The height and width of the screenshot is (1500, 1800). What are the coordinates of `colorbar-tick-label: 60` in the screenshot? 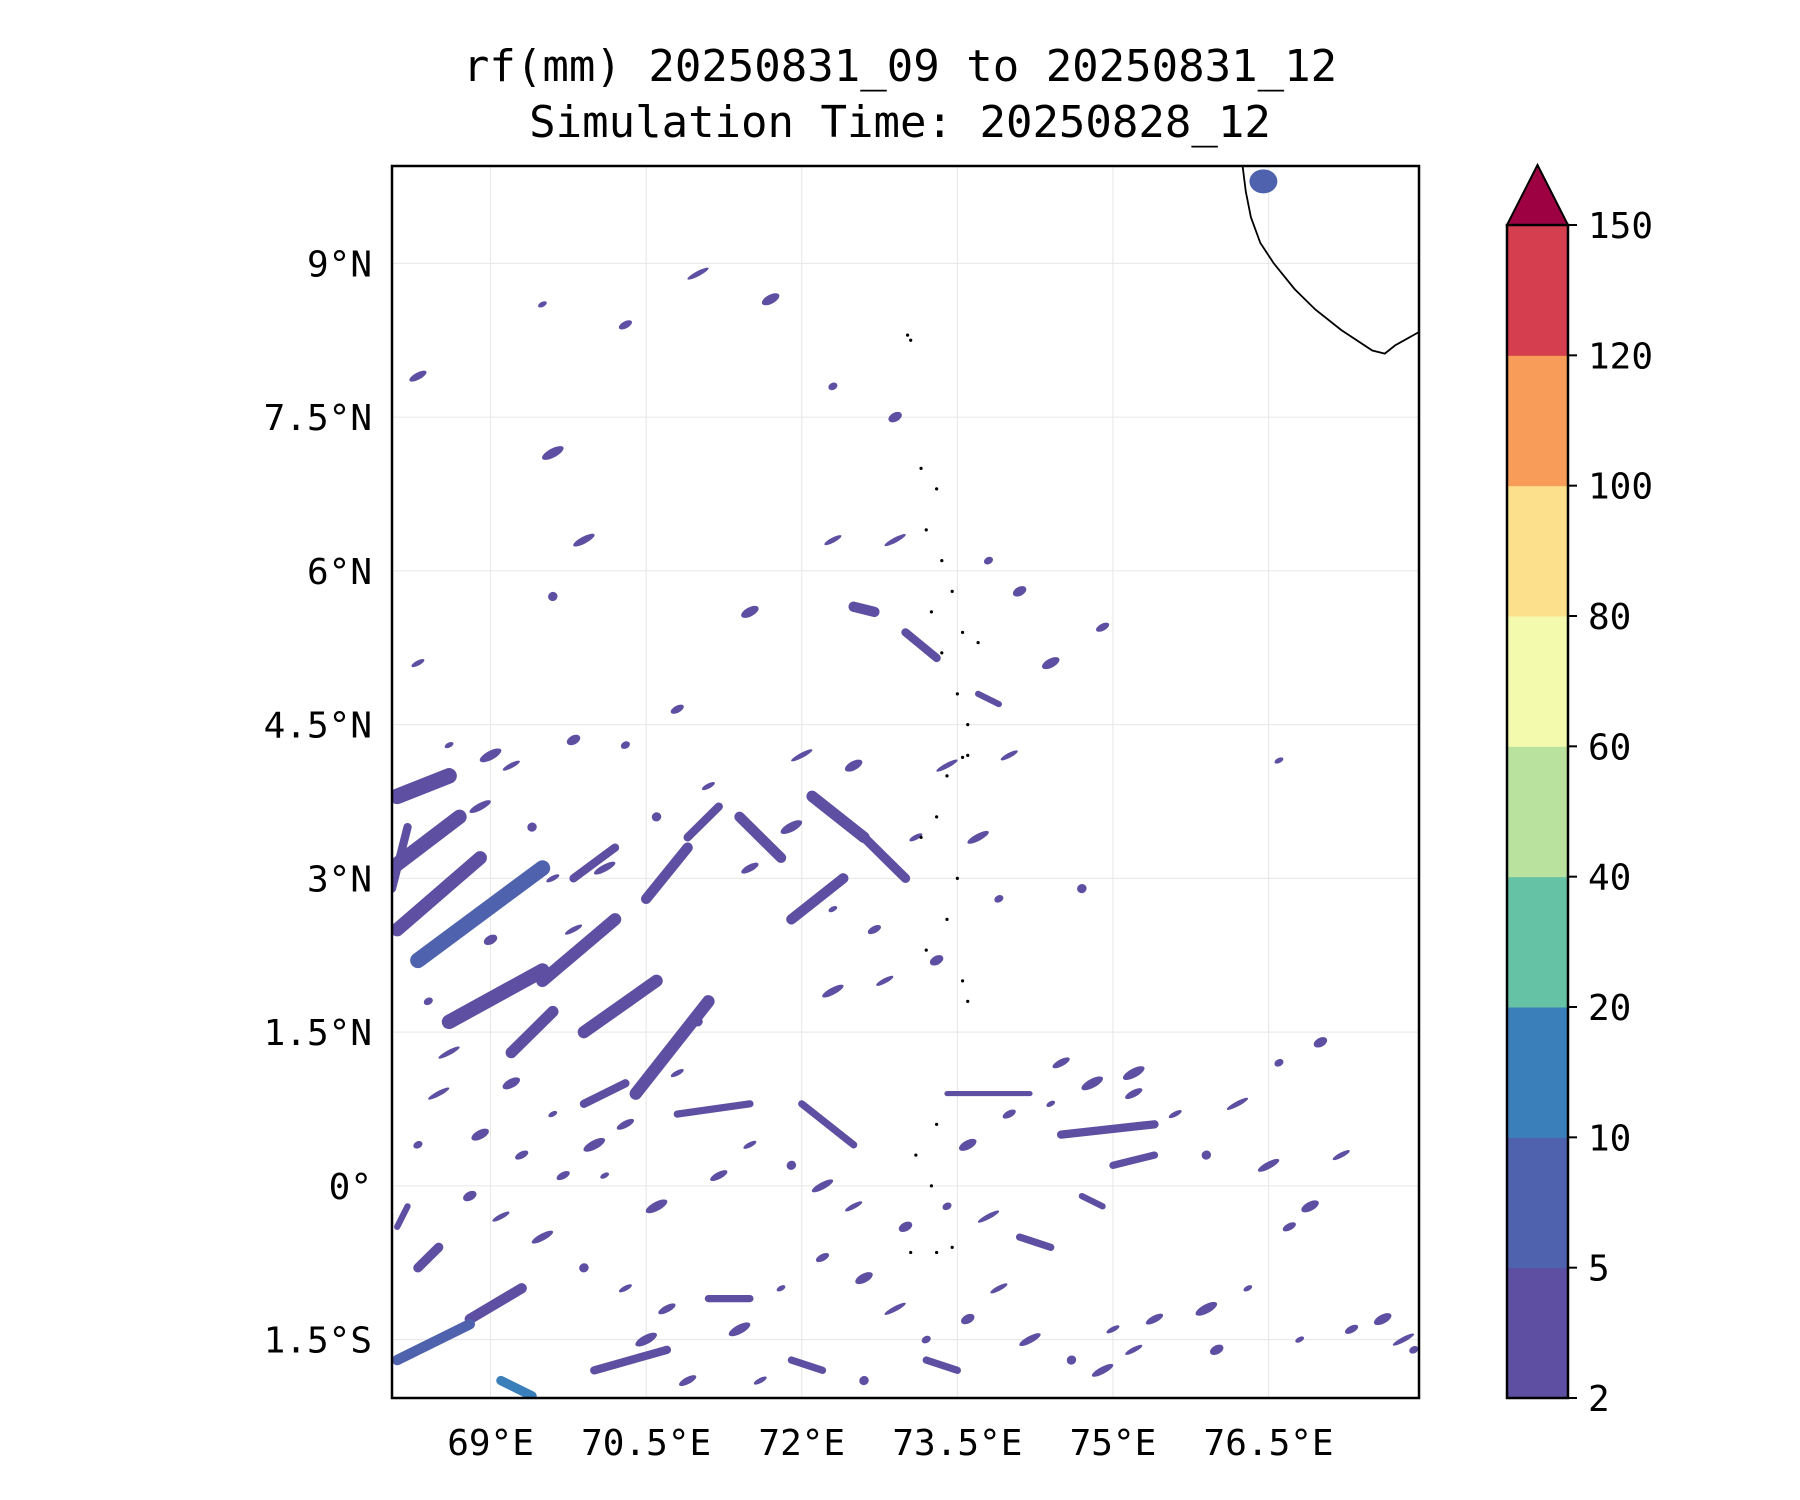 It's located at (1609, 747).